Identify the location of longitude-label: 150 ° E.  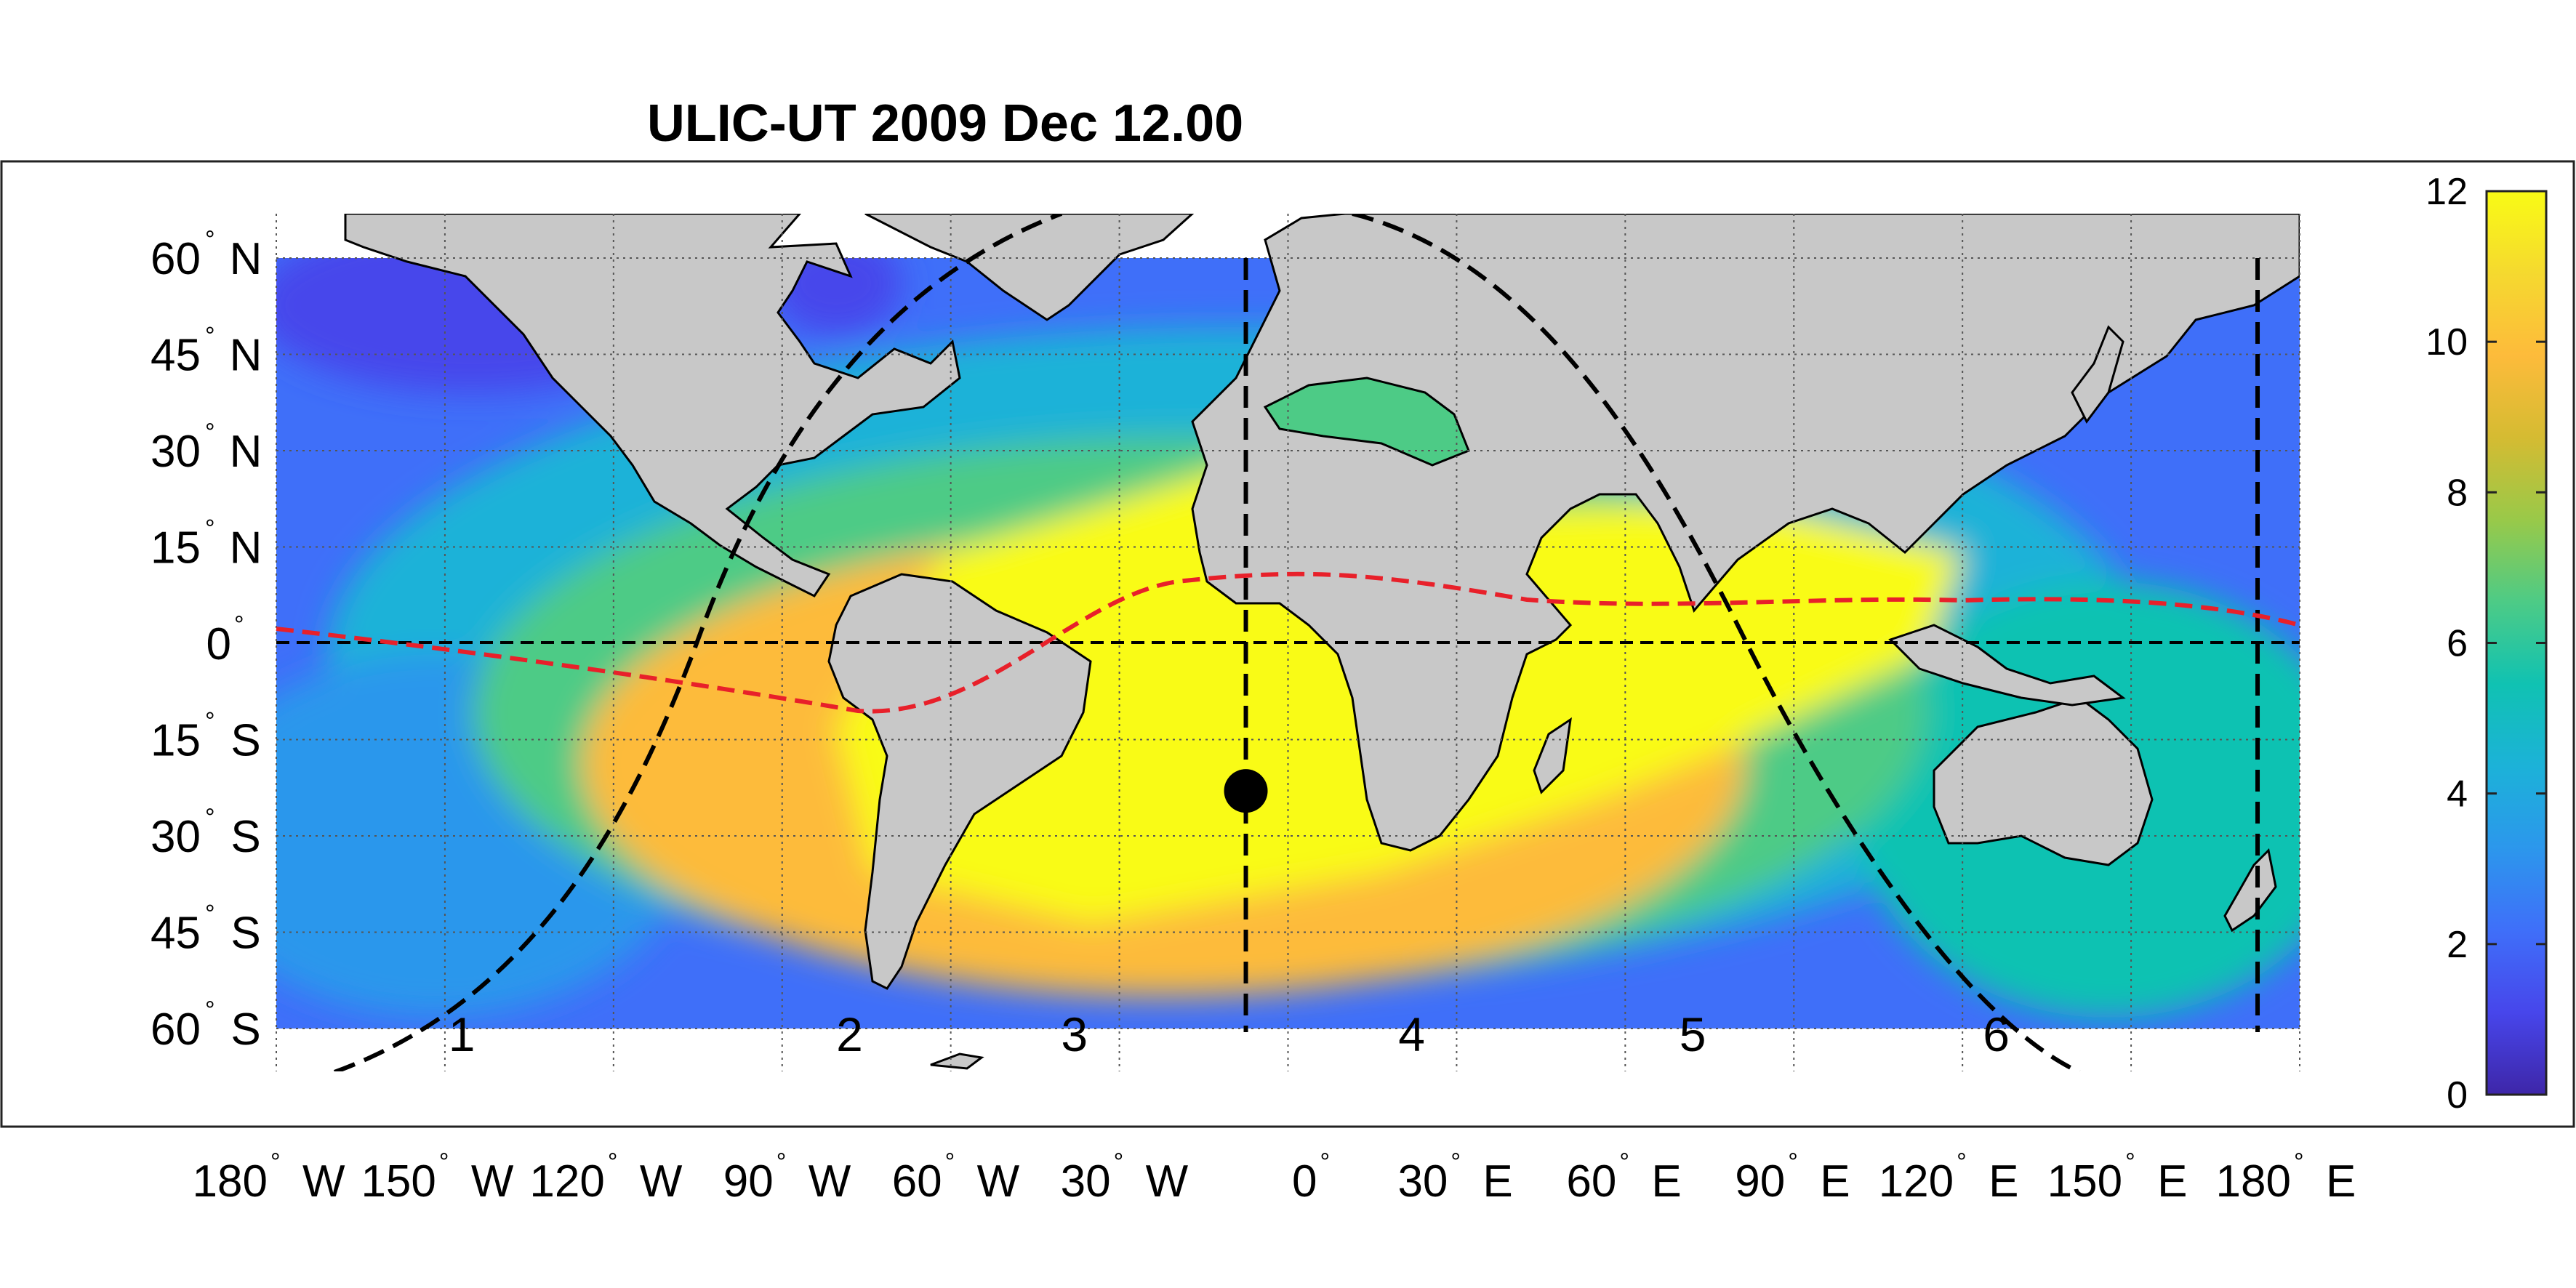
(2117, 1177).